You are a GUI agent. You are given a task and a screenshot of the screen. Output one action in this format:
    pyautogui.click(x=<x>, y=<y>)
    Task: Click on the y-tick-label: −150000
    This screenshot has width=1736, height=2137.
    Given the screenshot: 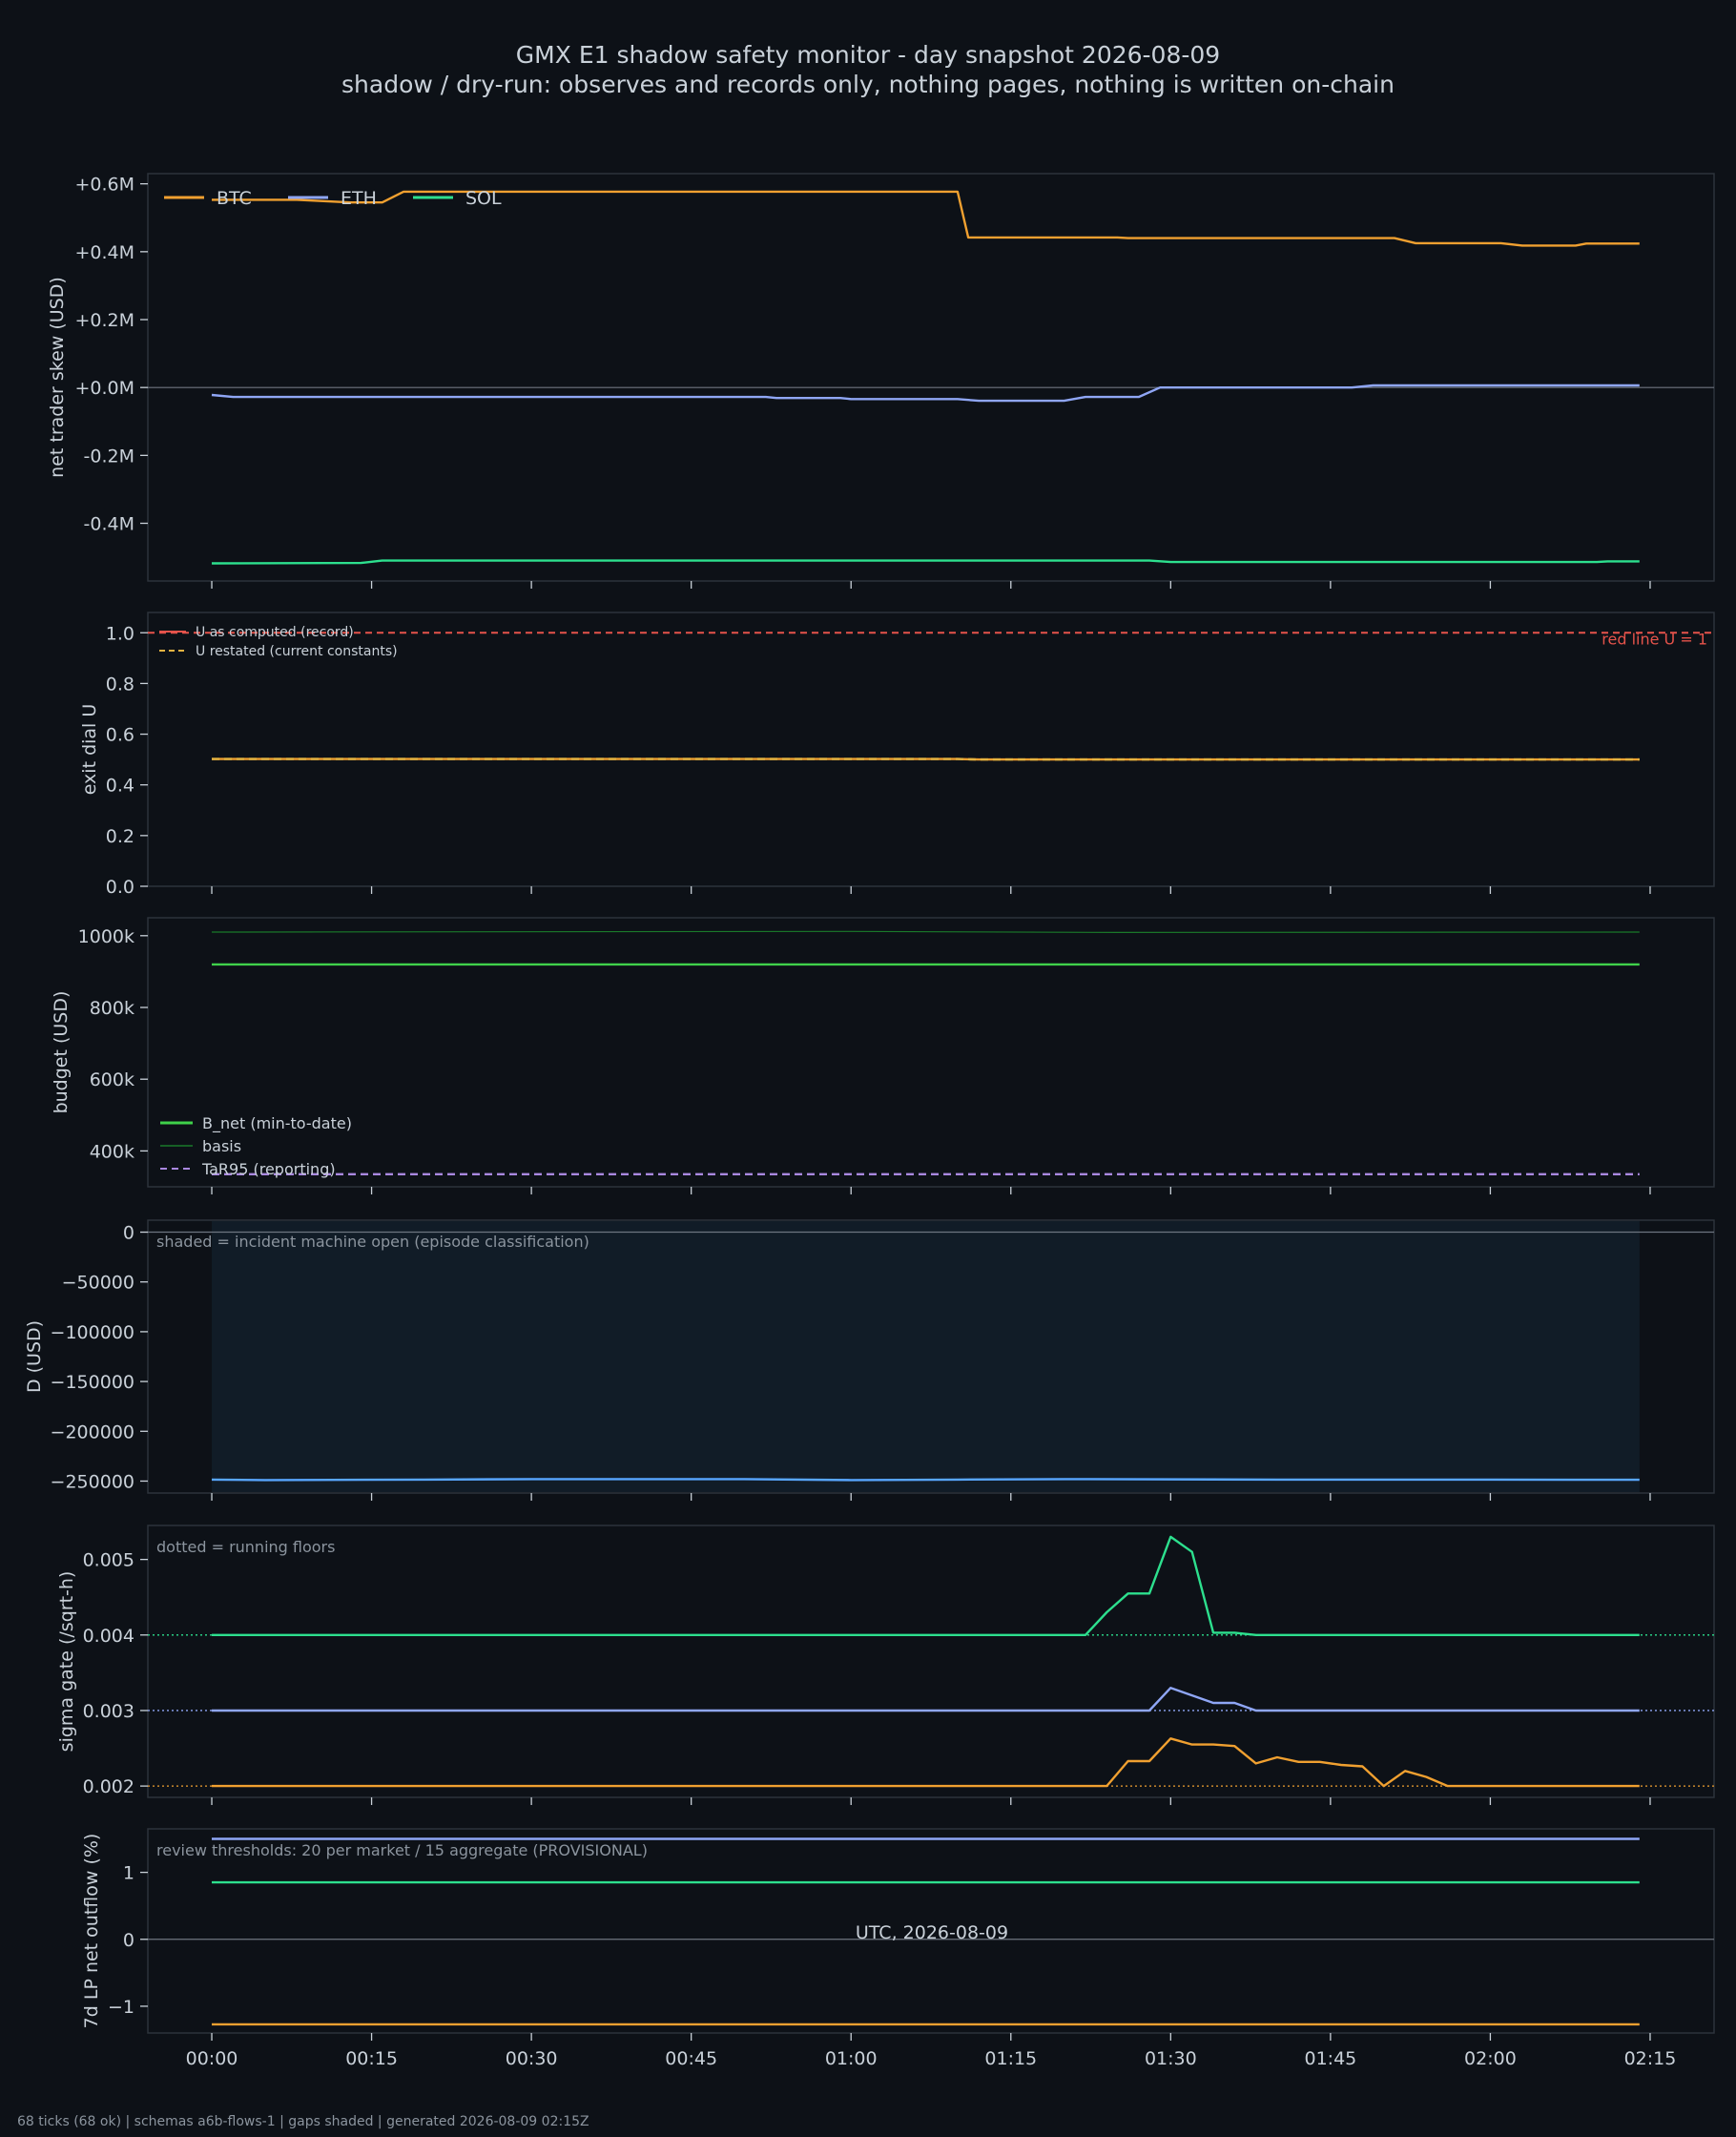 What is the action you would take?
    pyautogui.click(x=92, y=1382)
    